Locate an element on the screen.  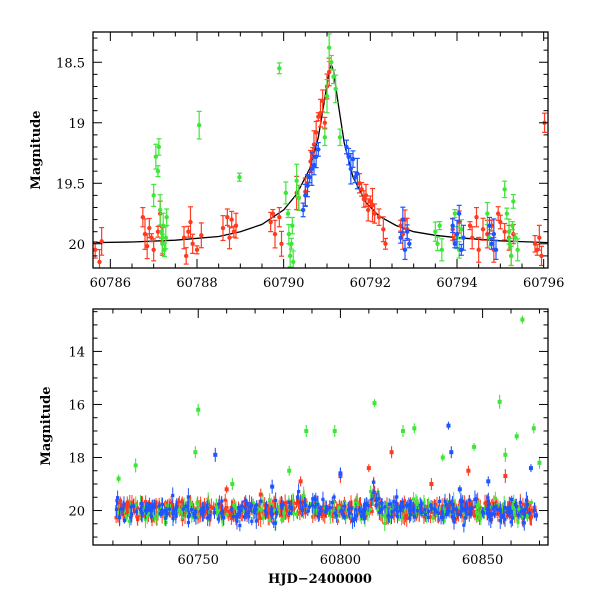
bottom-x-tick-label: 60750 is located at coordinates (198, 560).